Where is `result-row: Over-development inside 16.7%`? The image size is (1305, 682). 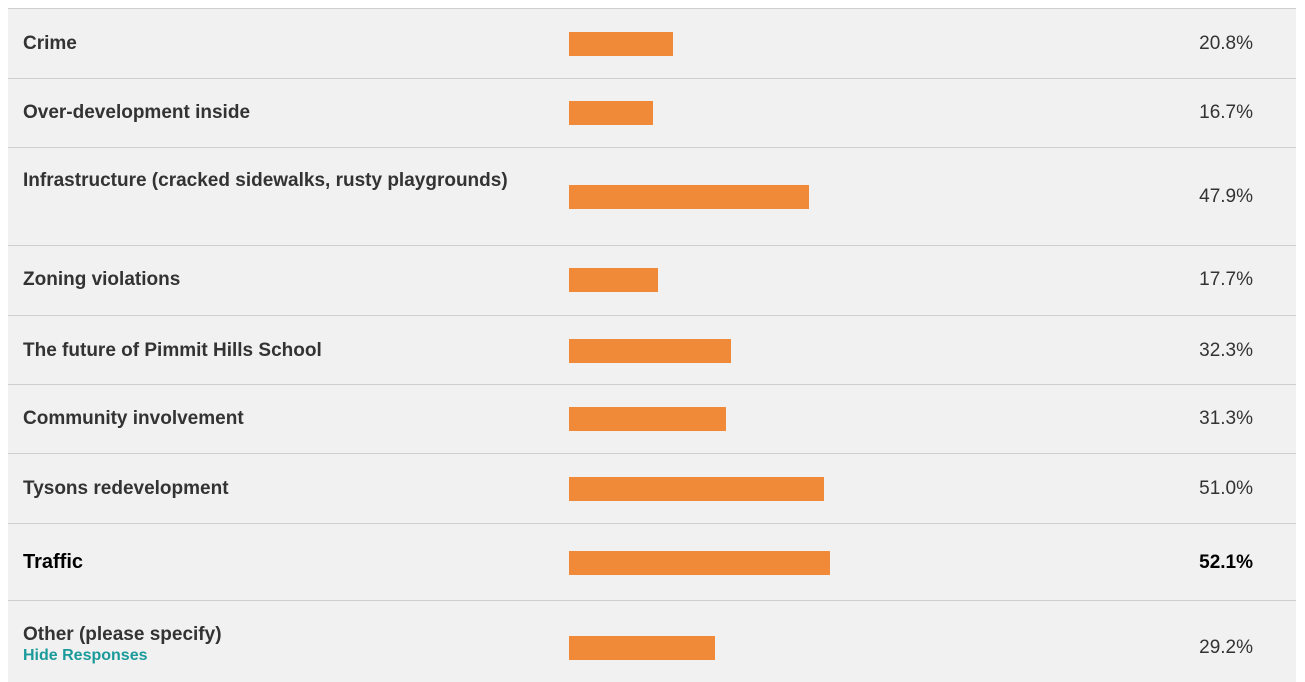
result-row: Over-development inside 16.7% is located at coordinates (652, 113).